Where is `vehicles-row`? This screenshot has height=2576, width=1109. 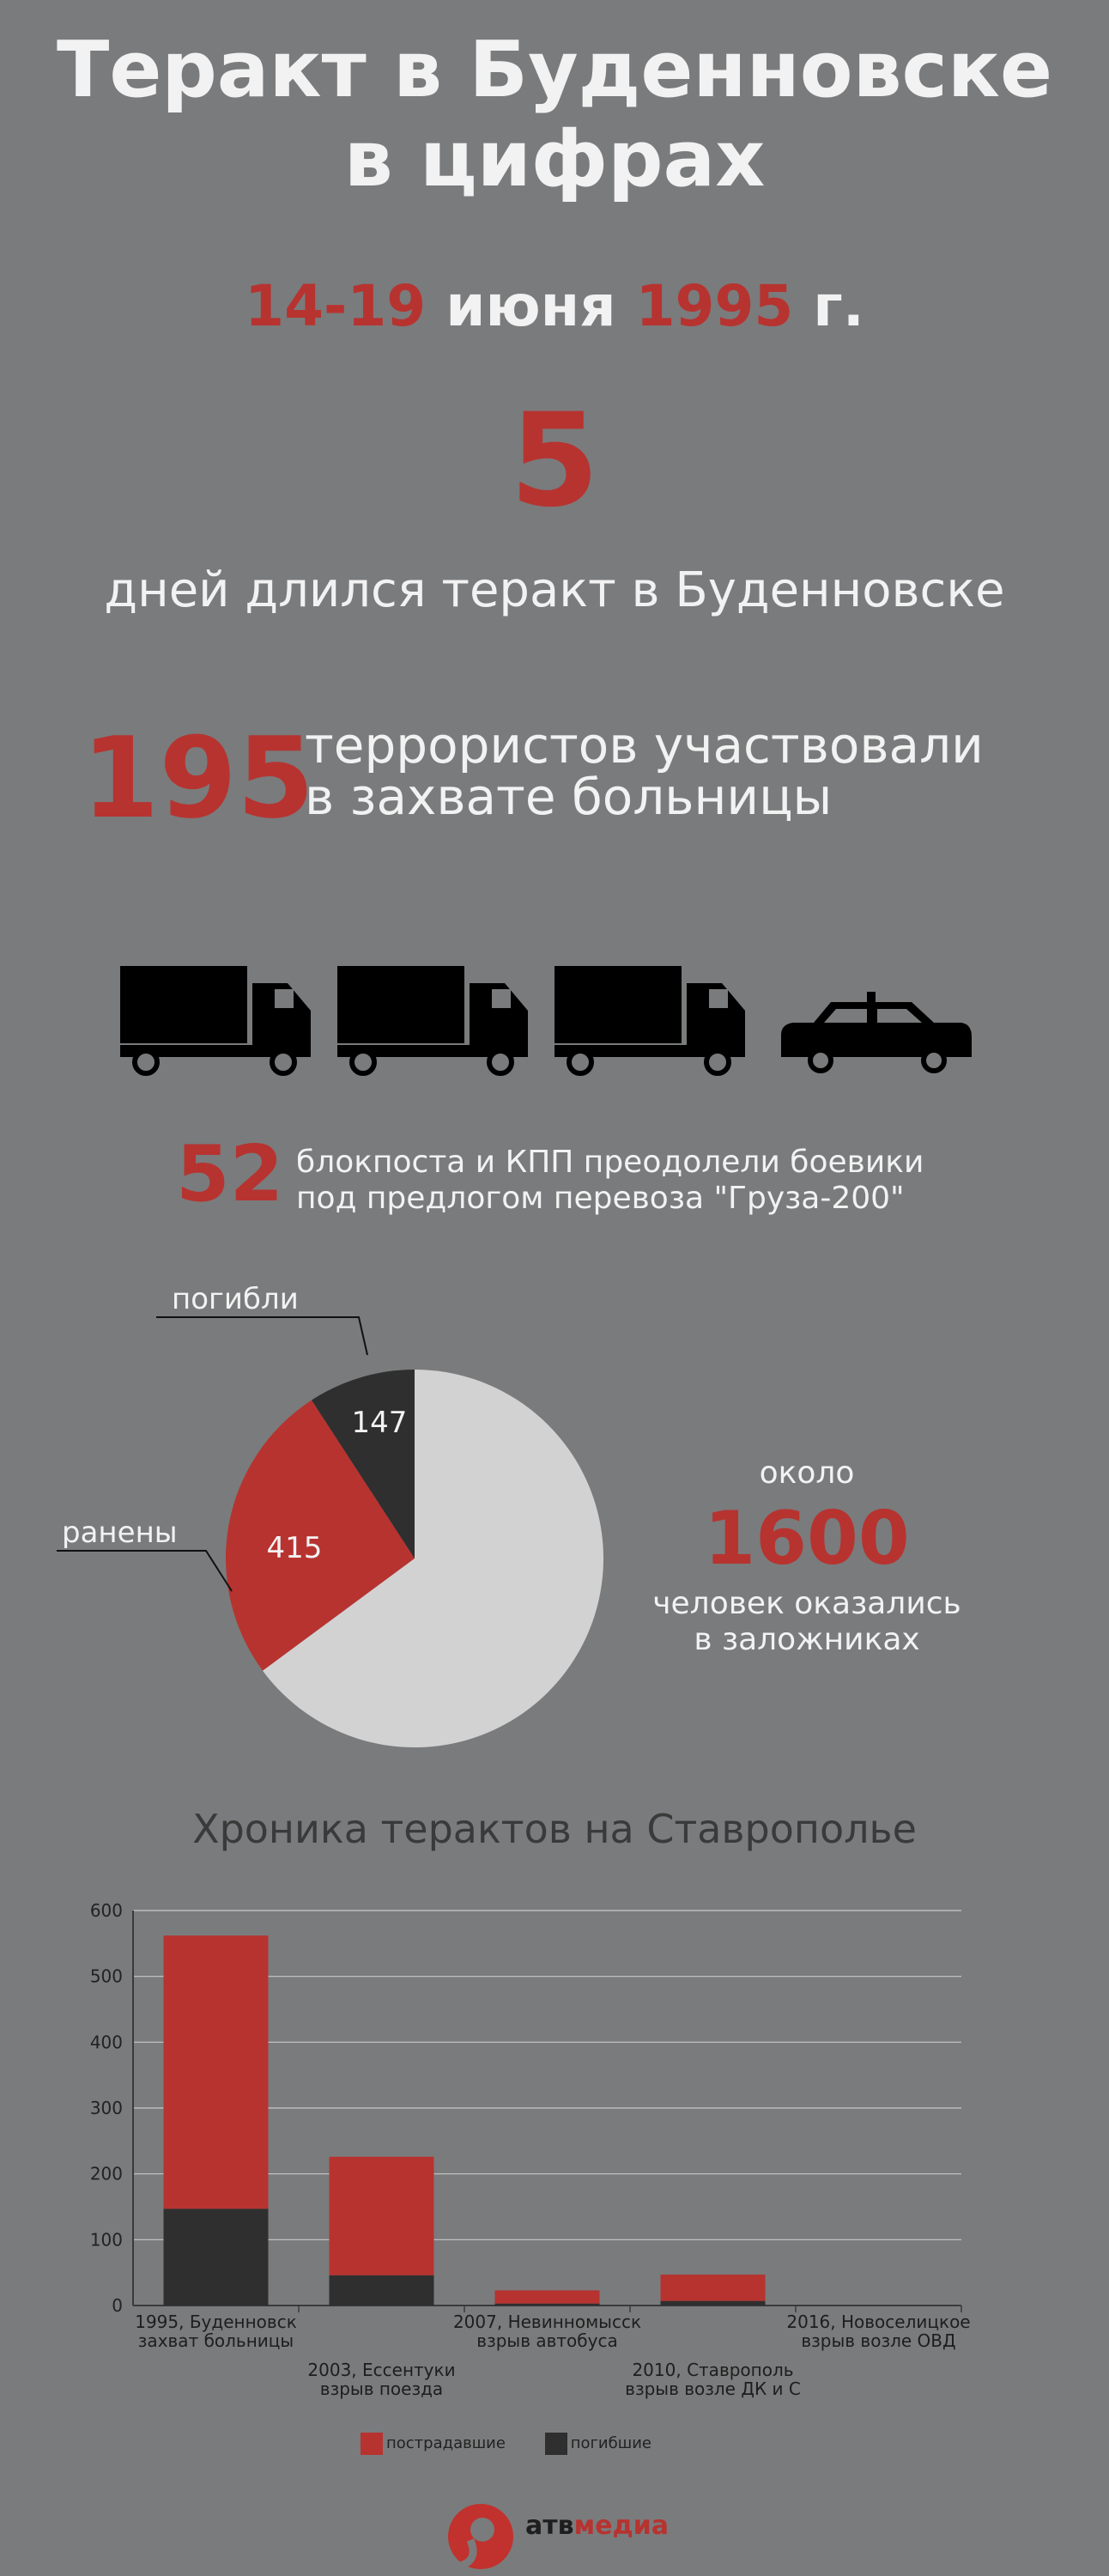 vehicles-row is located at coordinates (558, 1024).